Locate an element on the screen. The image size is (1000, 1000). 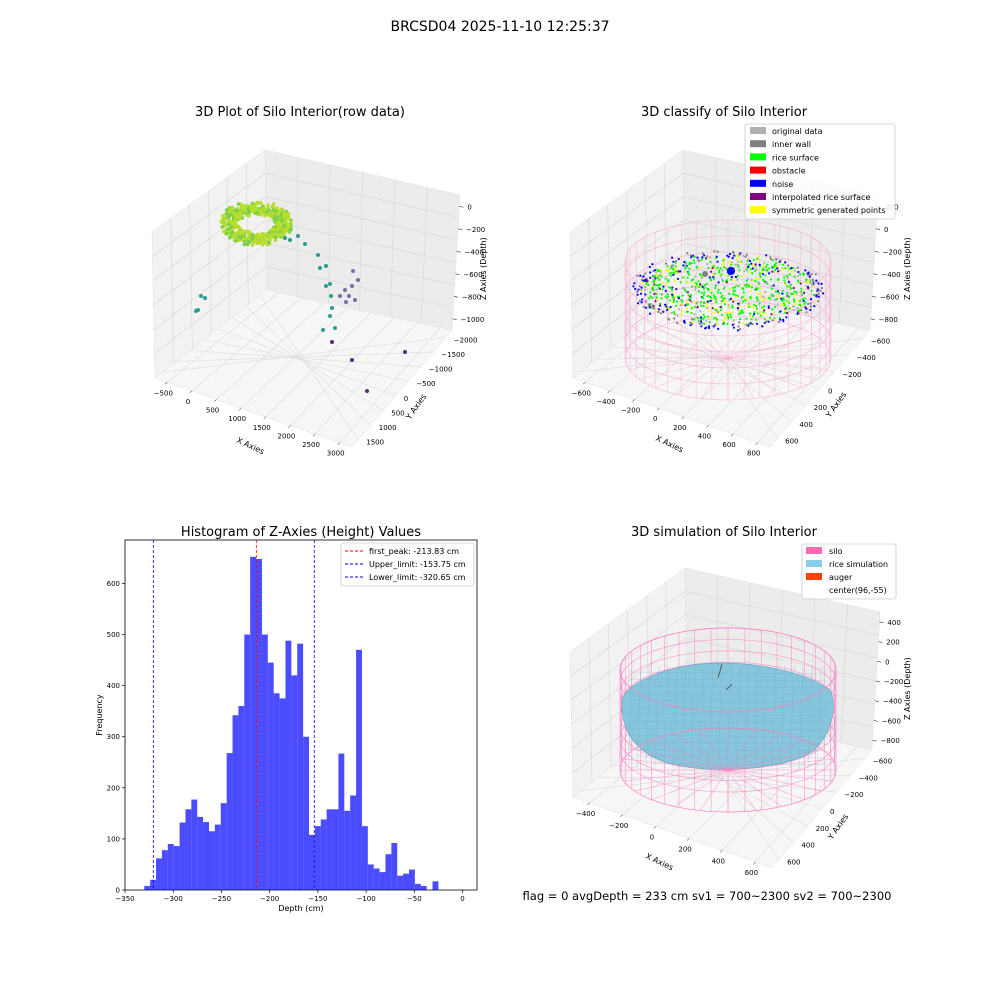
classify-ztick-label: −600 is located at coordinates (889, 297).